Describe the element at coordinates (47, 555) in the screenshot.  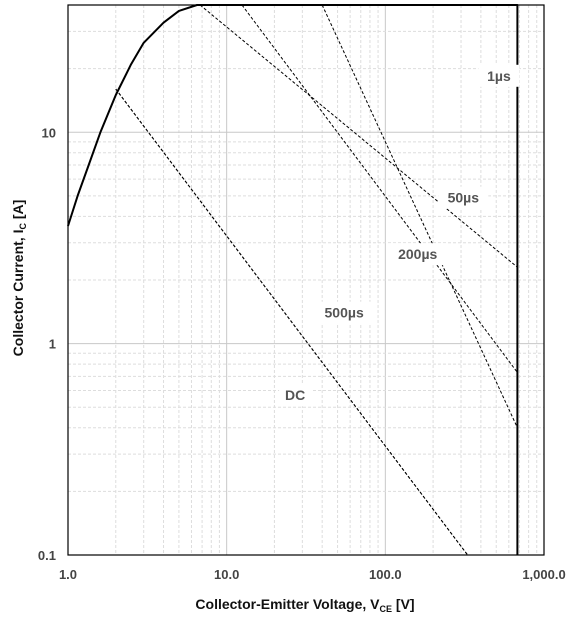
I see `y-tick-label: 0.1` at that location.